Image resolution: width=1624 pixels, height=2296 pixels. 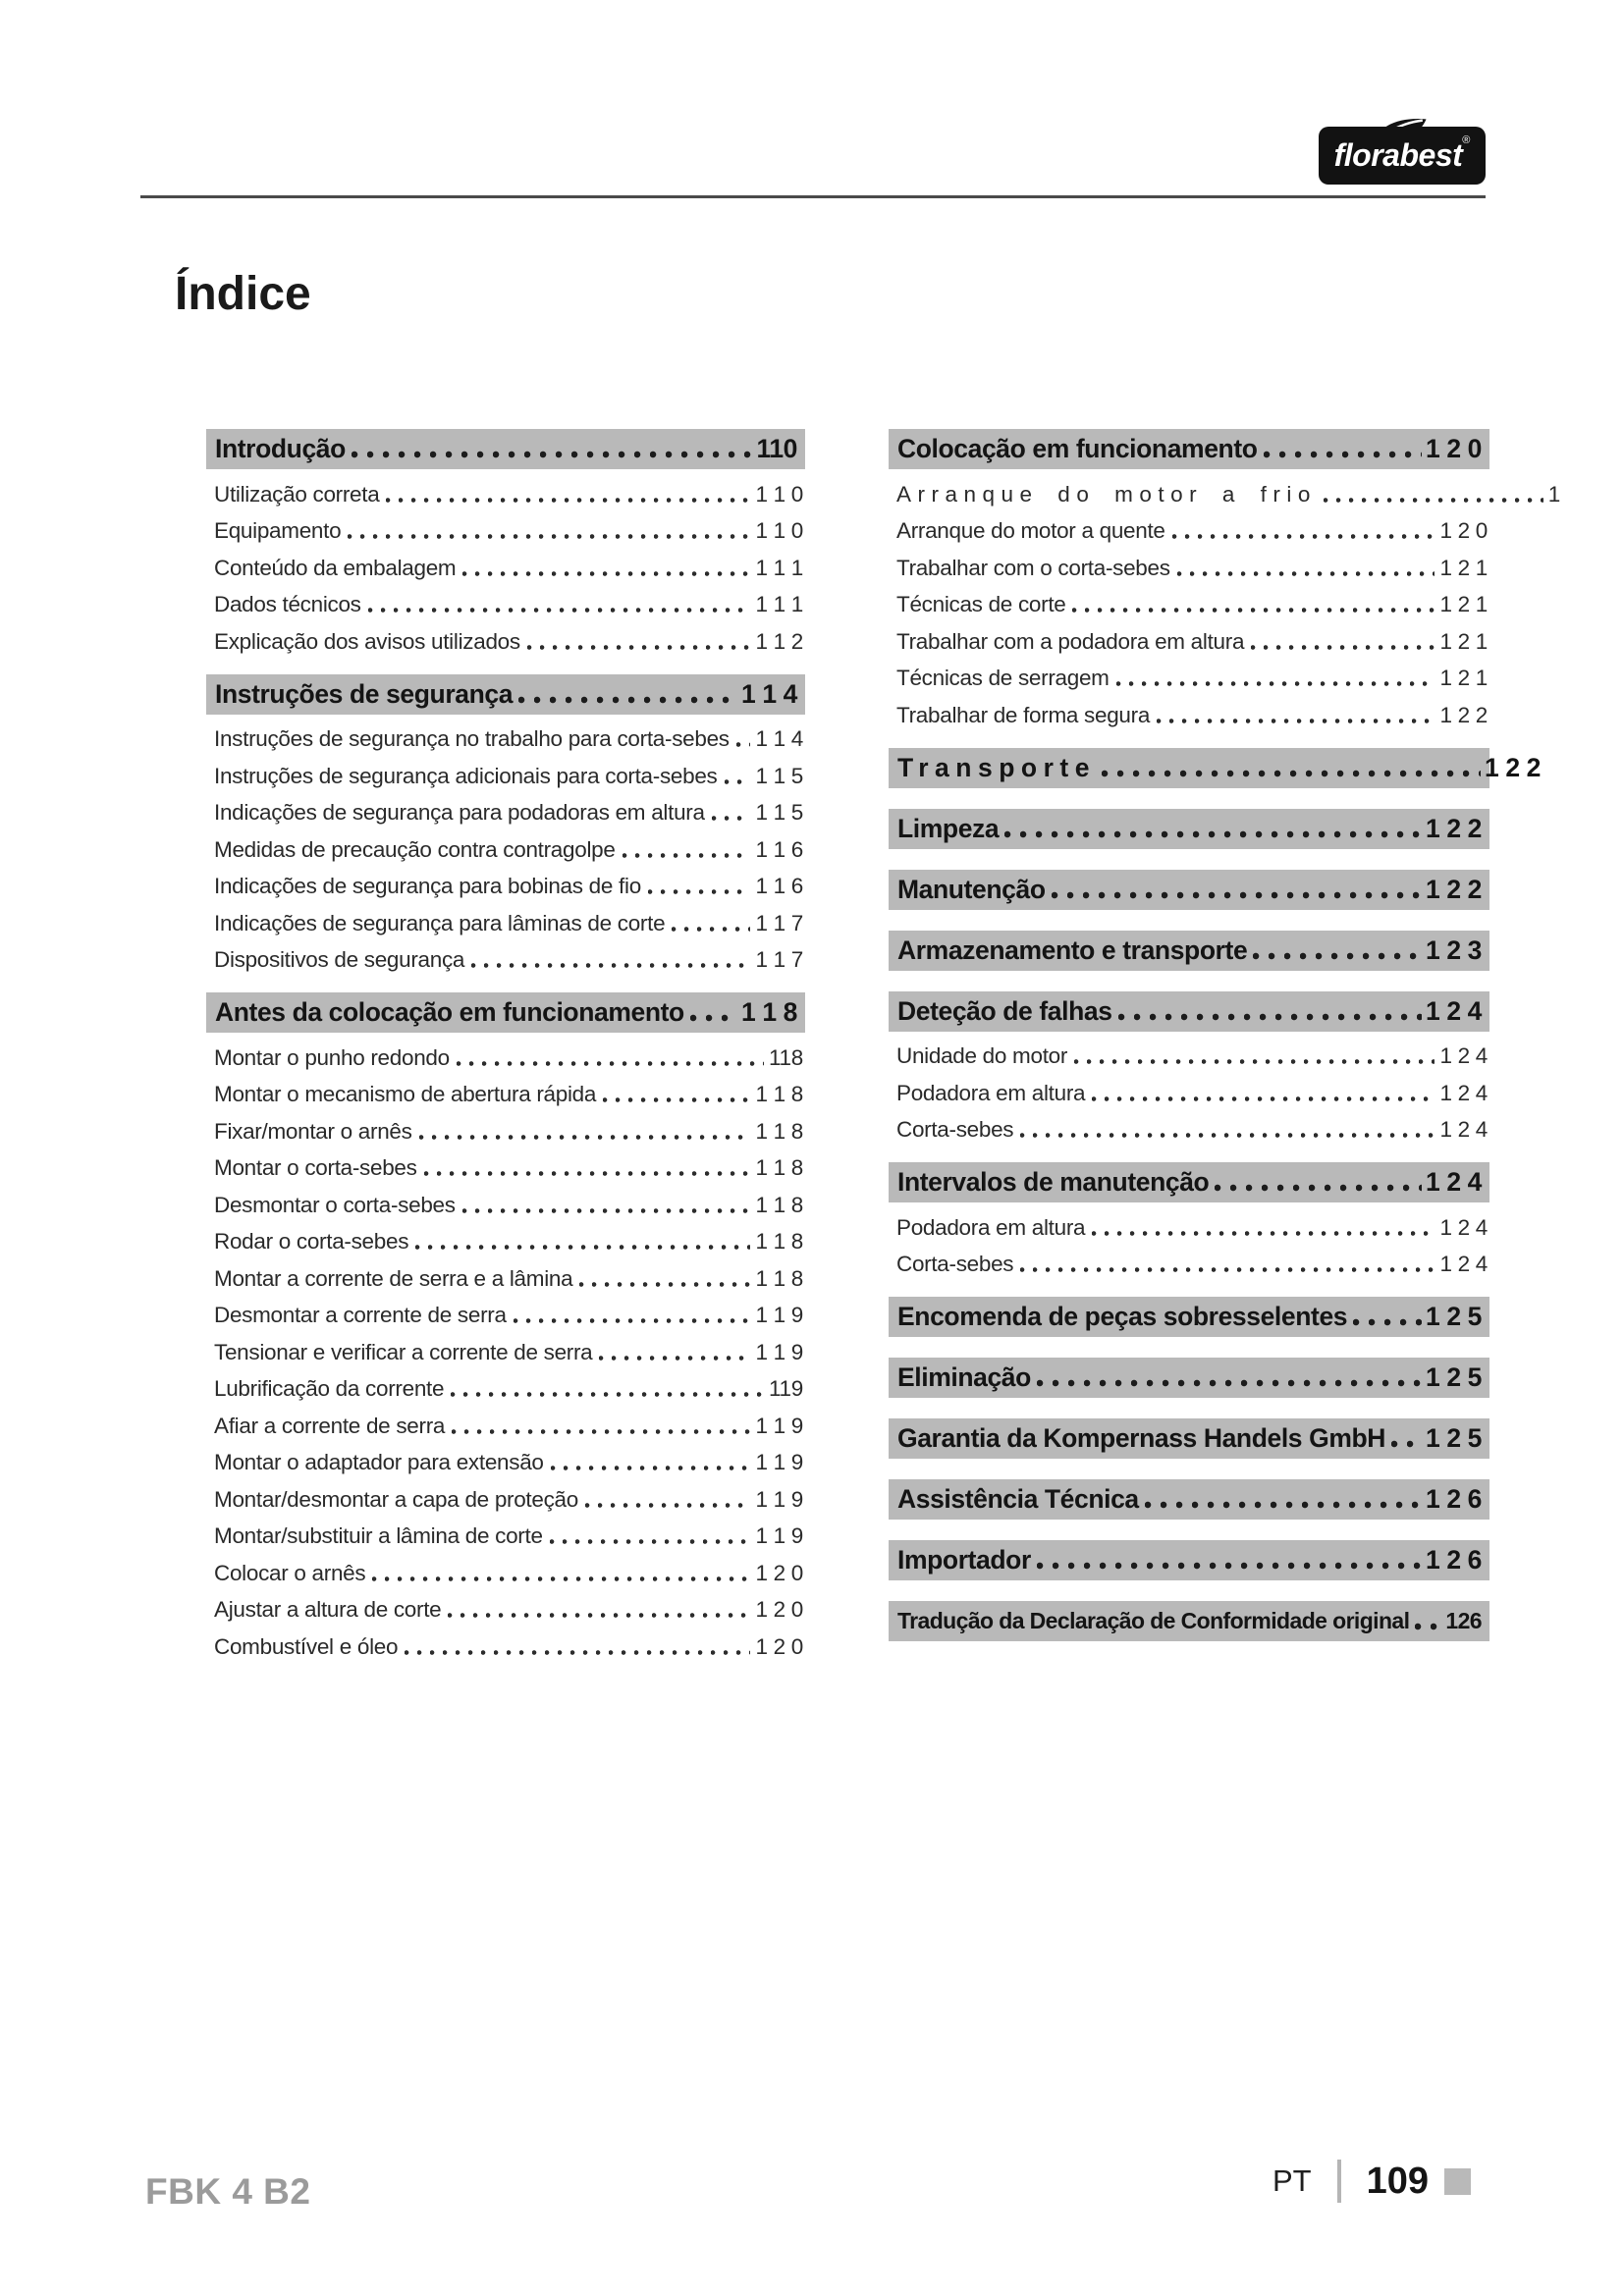 What do you see at coordinates (449, 1012) in the screenshot?
I see `toc-item-label: Antes da colocação em funcionamento` at bounding box center [449, 1012].